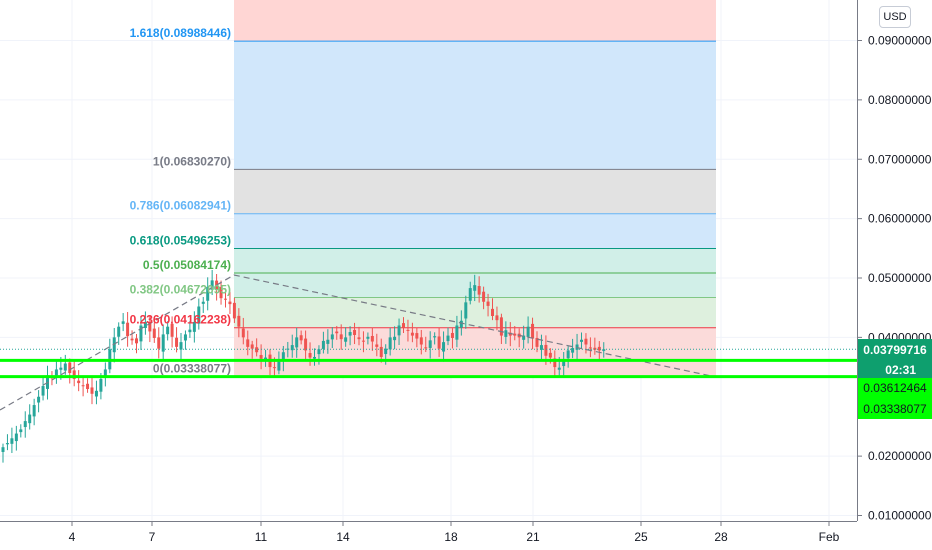 The height and width of the screenshot is (550, 932). I want to click on time-axis-ticks: 4 7 11 14 18 21 25 28 Feb, so click(454, 532).